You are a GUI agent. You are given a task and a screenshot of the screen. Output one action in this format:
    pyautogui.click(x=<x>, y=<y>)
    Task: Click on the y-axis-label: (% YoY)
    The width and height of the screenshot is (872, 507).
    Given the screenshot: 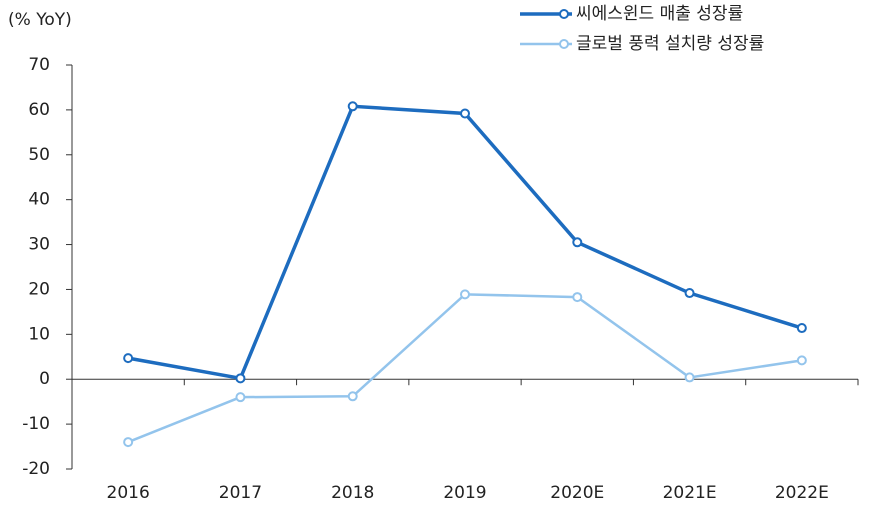 What is the action you would take?
    pyautogui.click(x=40, y=20)
    